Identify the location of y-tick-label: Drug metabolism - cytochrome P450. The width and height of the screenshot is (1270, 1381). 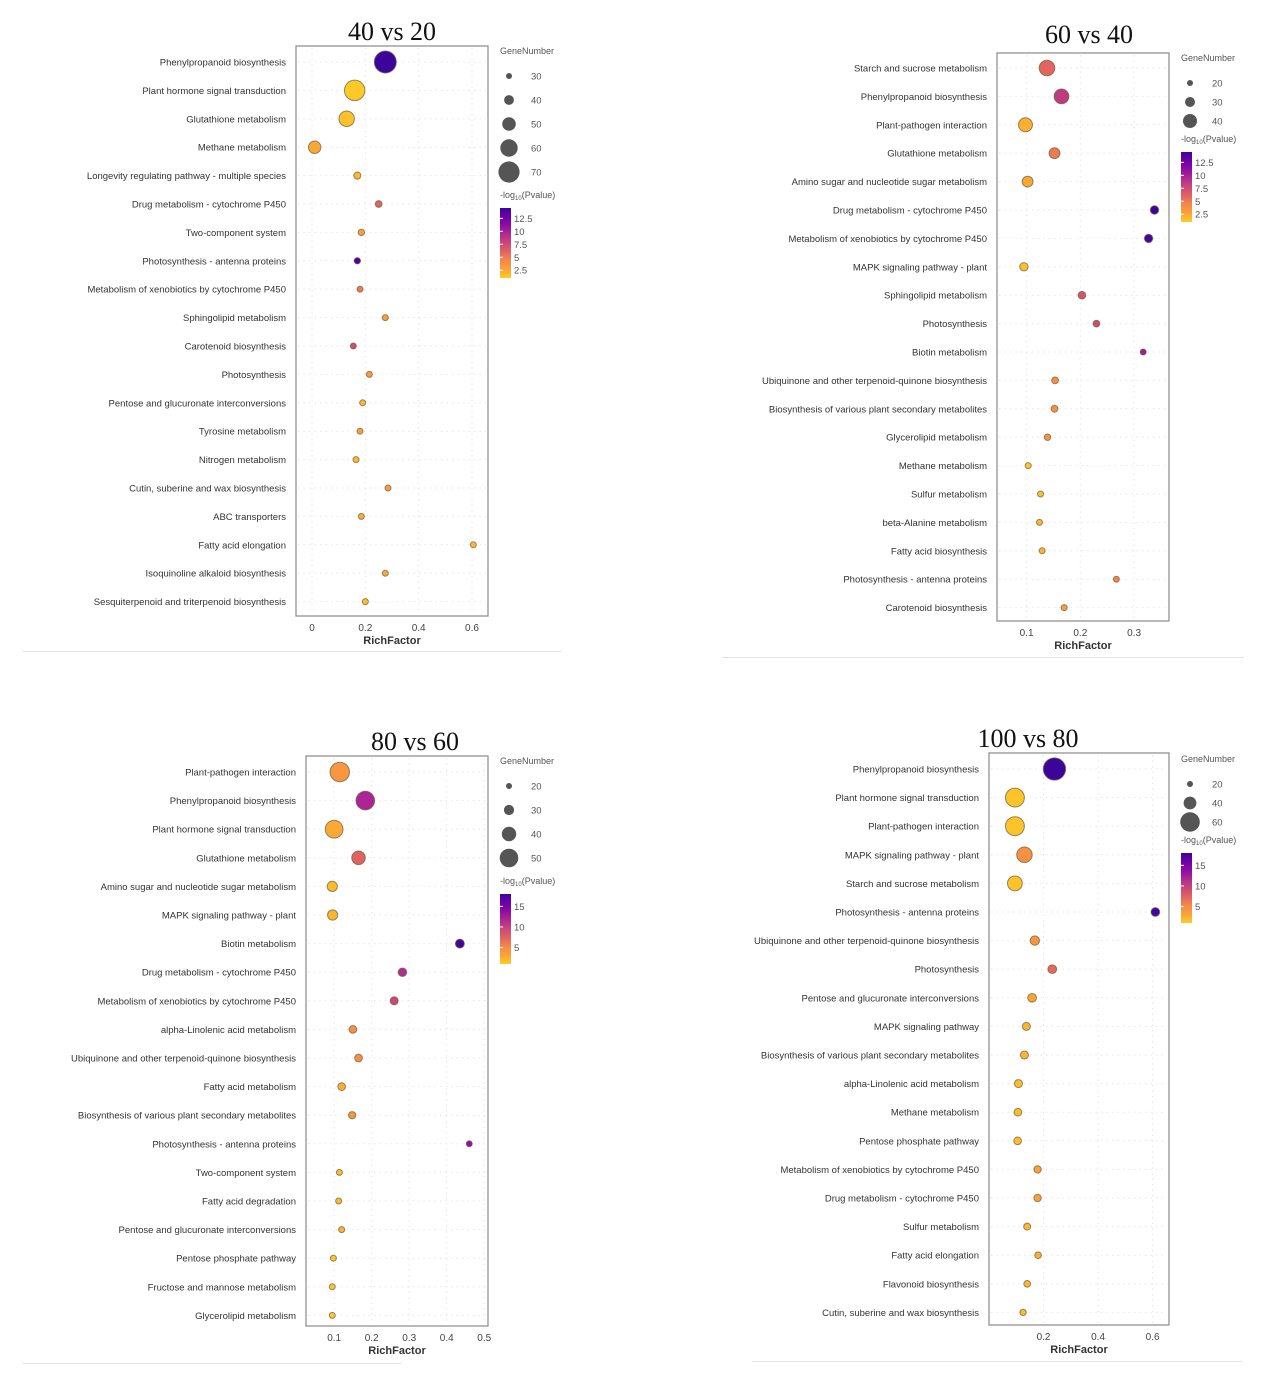
(902, 1199).